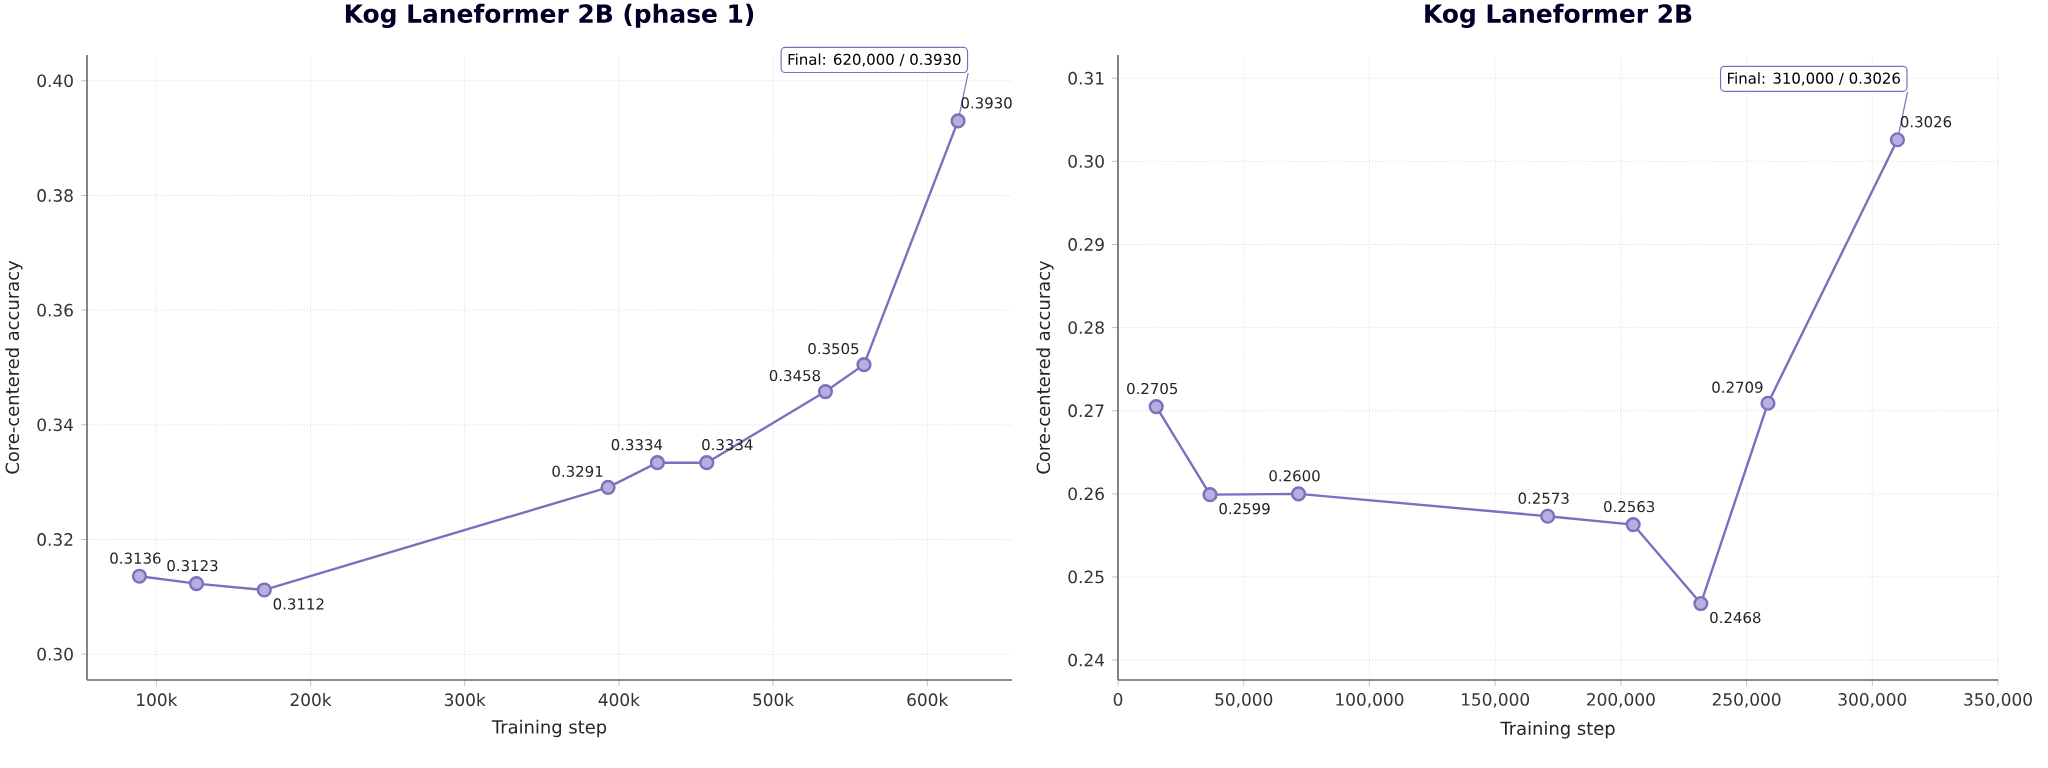 The height and width of the screenshot is (768, 2048). I want to click on x-tick-label: 150,000, so click(1496, 700).